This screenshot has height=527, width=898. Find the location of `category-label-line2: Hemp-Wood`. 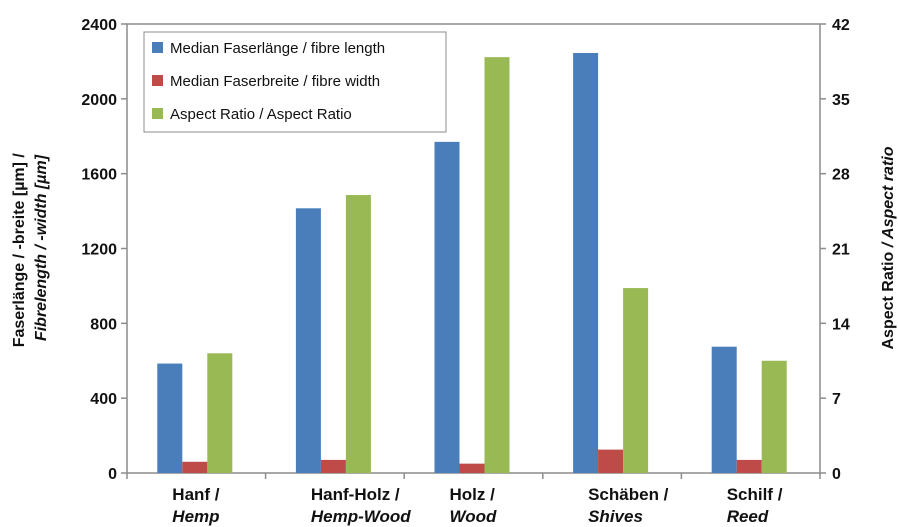

category-label-line2: Hemp-Wood is located at coordinates (361, 516).